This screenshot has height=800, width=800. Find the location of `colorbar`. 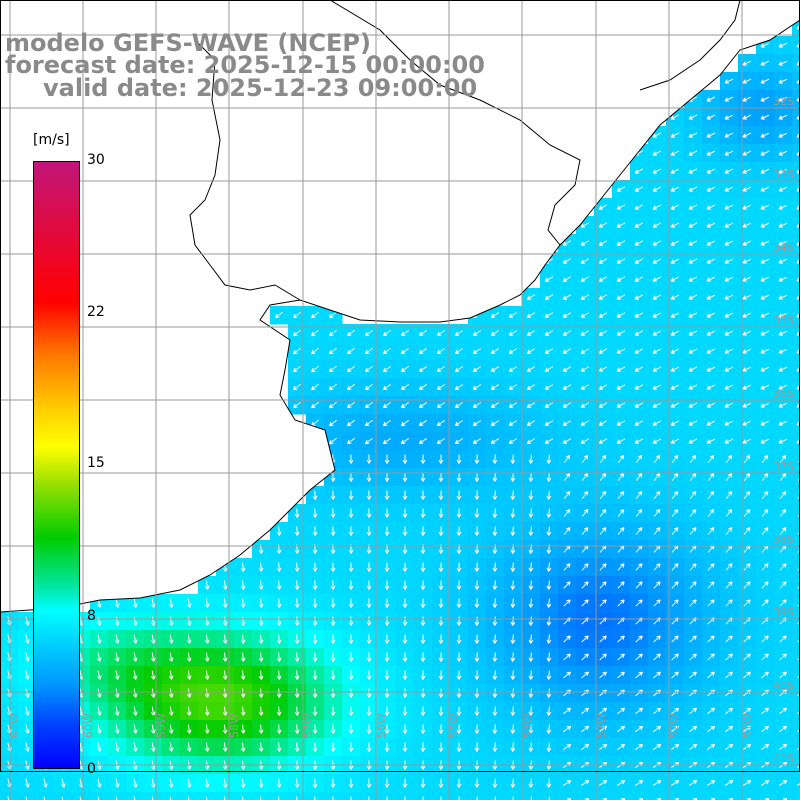

colorbar is located at coordinates (56, 465).